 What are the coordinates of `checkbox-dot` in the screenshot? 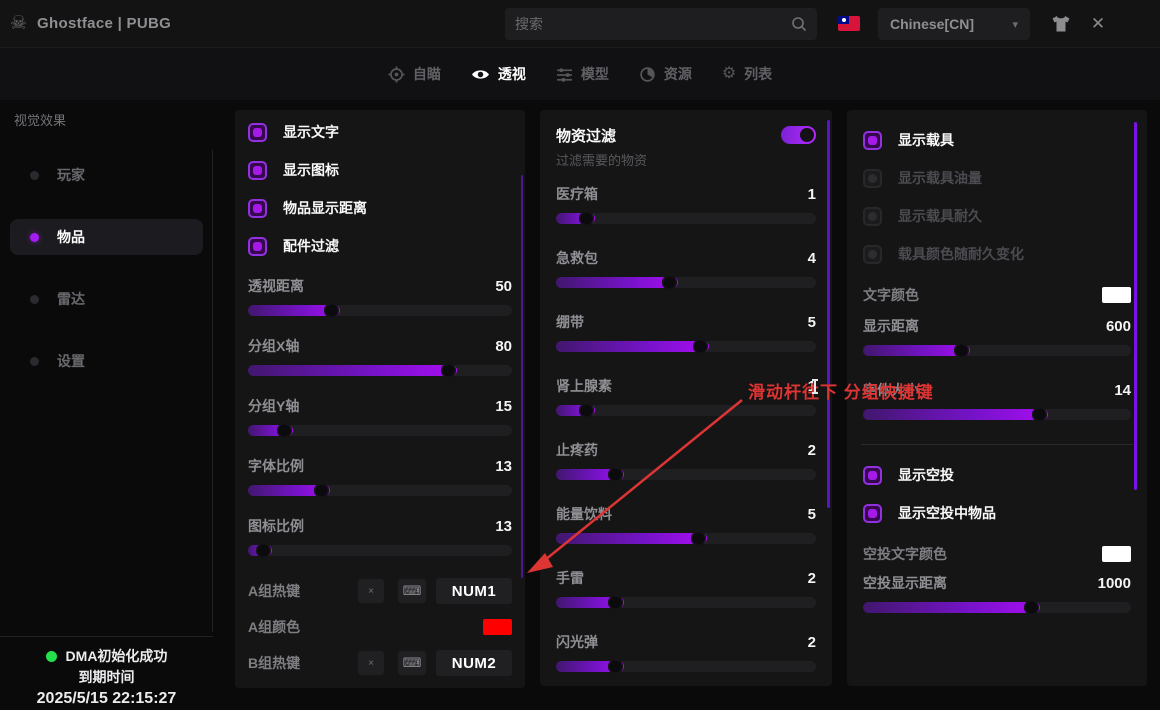 It's located at (872, 216).